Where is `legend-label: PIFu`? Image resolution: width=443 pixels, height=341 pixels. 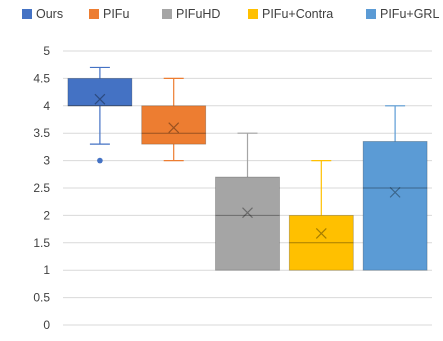
legend-label: PIFu is located at coordinates (116, 14).